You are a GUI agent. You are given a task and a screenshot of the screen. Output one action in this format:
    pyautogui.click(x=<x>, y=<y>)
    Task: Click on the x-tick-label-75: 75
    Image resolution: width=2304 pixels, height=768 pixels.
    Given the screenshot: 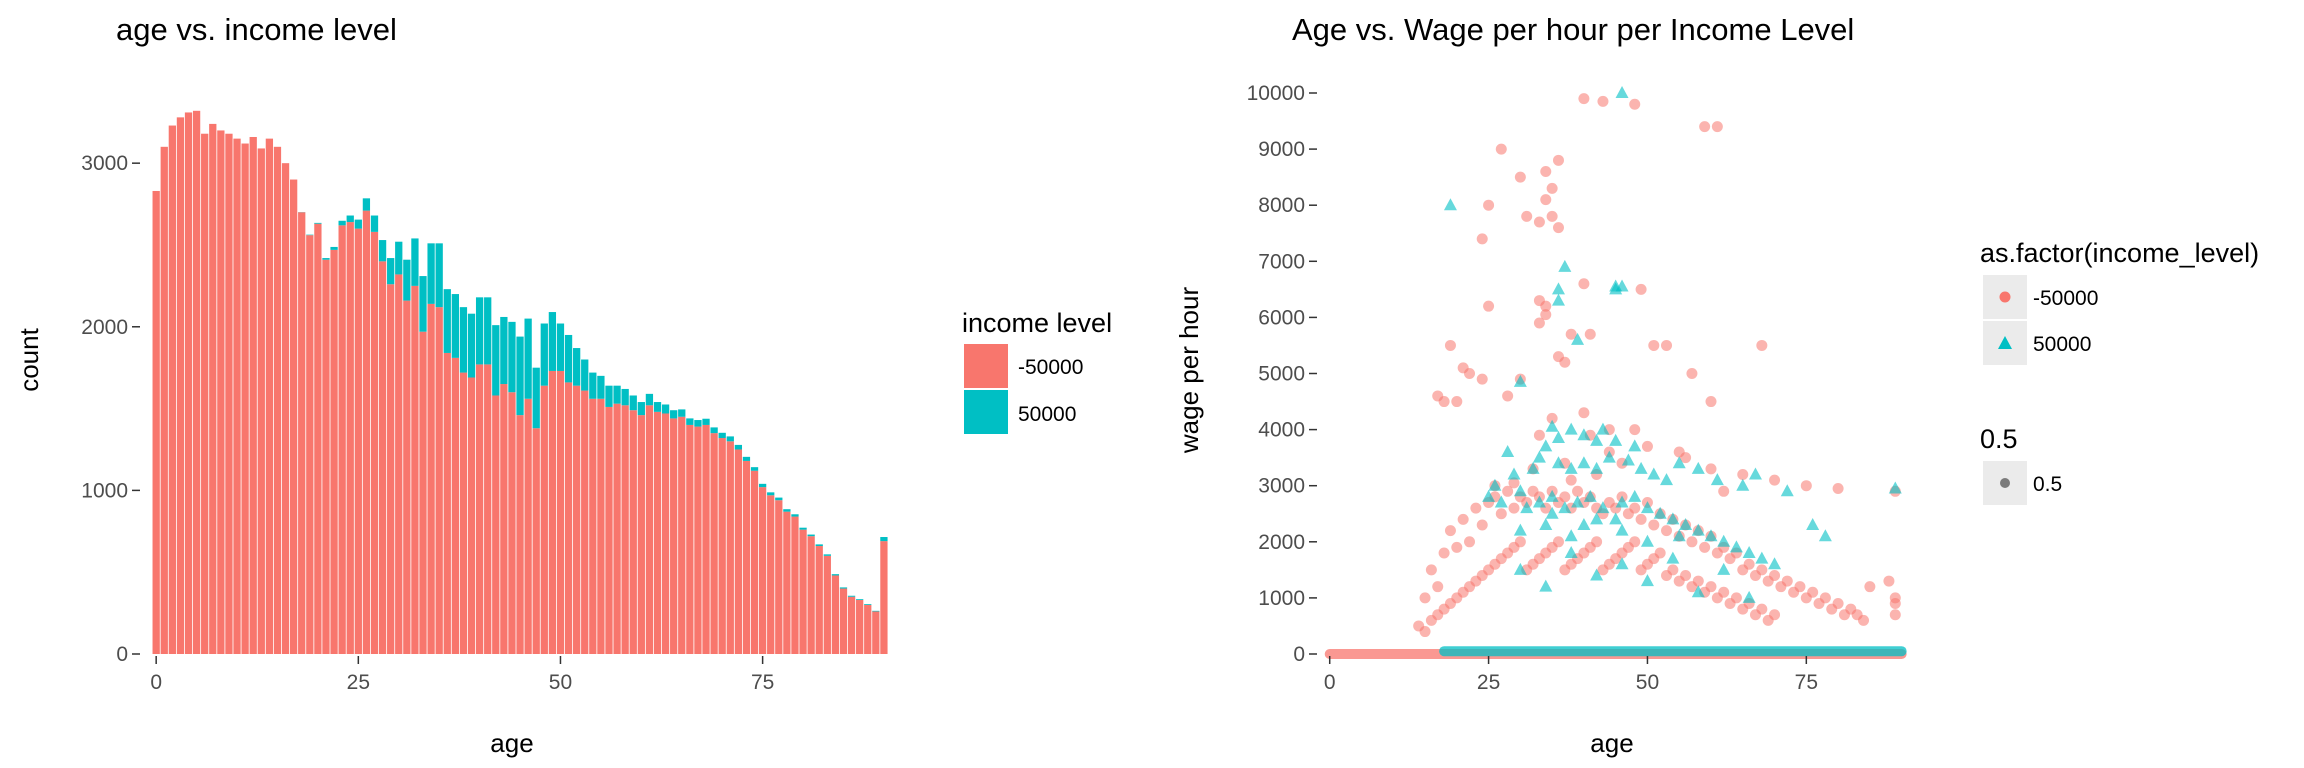 What is the action you would take?
    pyautogui.click(x=762, y=682)
    